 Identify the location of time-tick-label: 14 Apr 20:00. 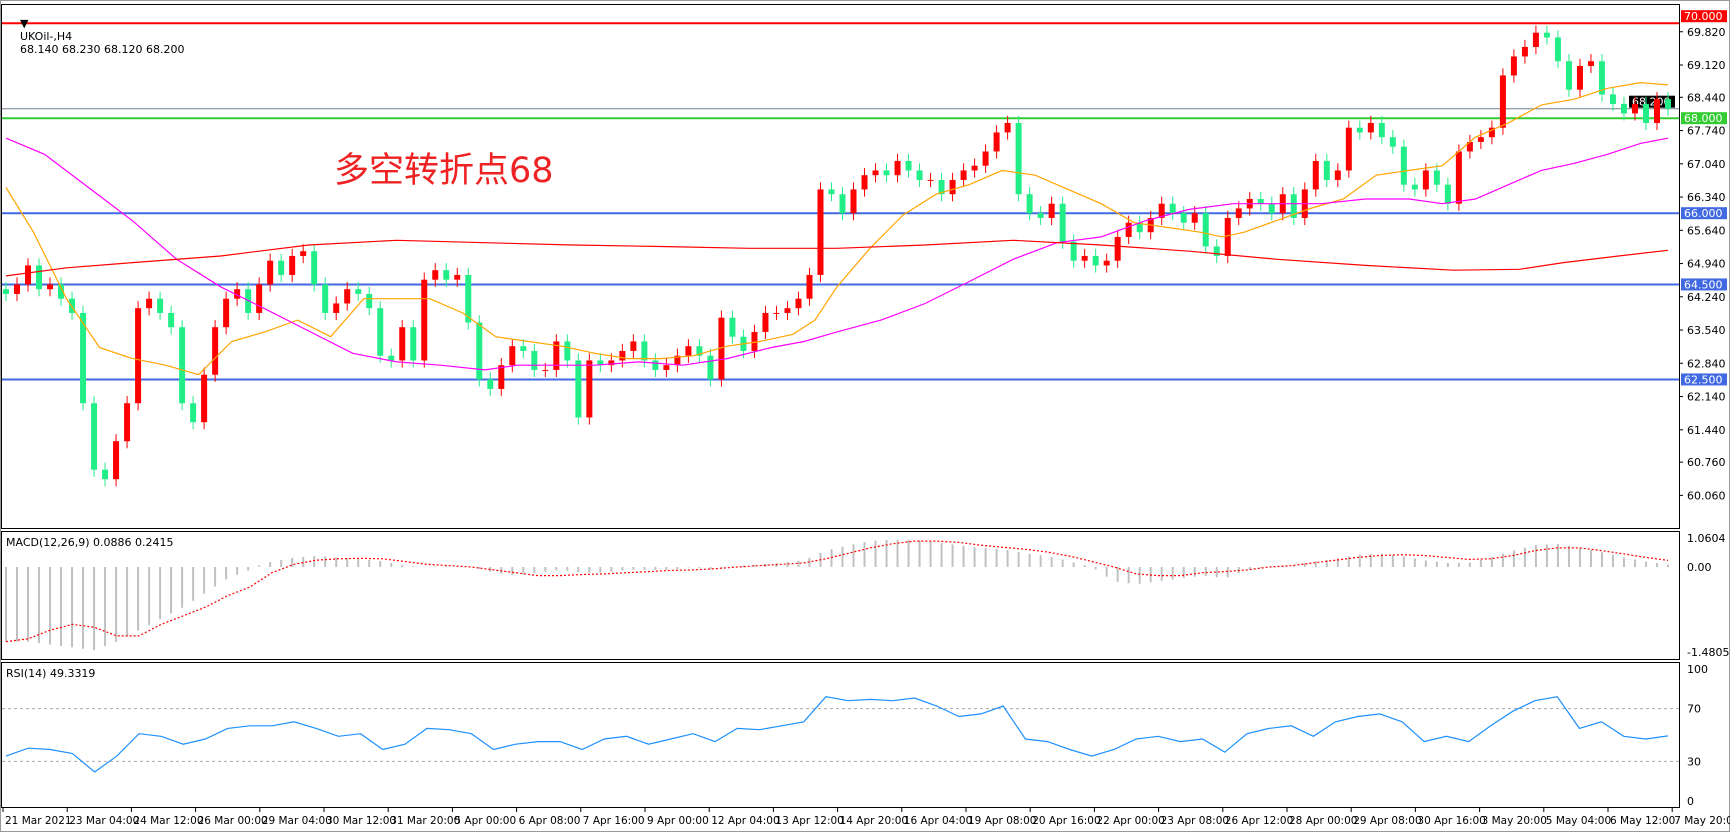
(874, 821).